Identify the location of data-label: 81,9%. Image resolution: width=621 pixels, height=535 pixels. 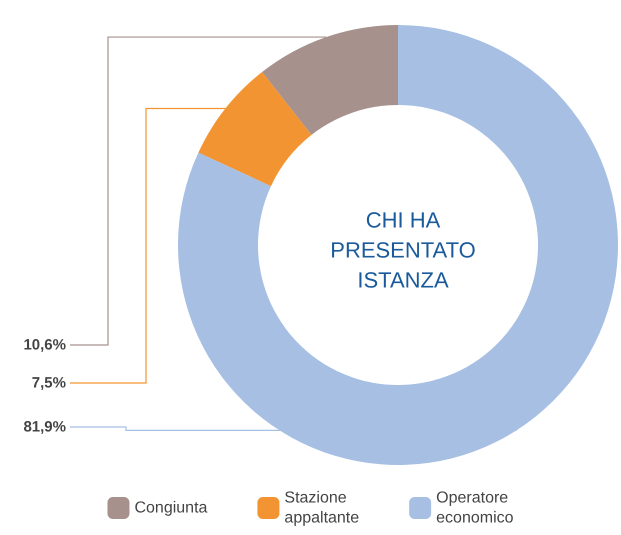
(44, 427).